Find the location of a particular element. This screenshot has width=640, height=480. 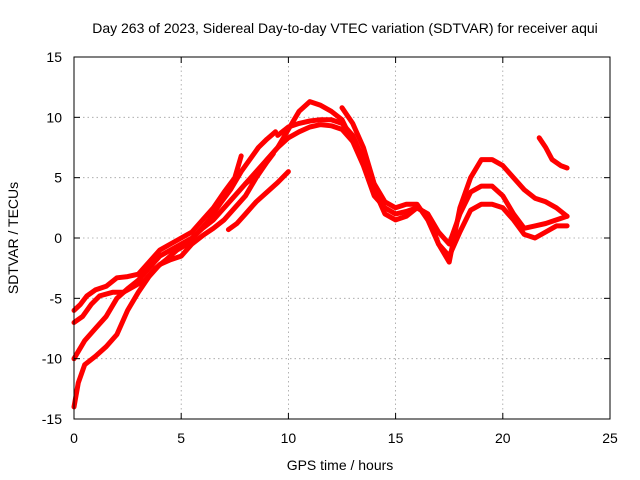

y-tick-label: 5 is located at coordinates (58, 178).